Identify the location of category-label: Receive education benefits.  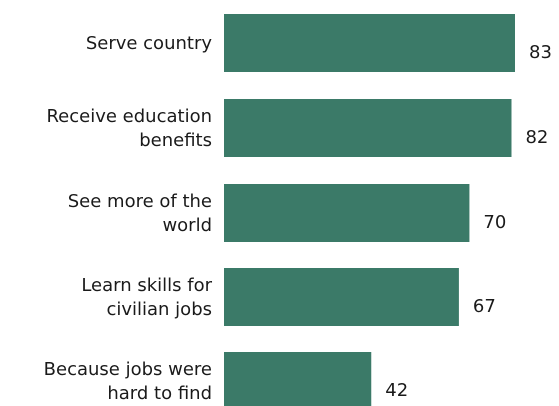
(129, 128).